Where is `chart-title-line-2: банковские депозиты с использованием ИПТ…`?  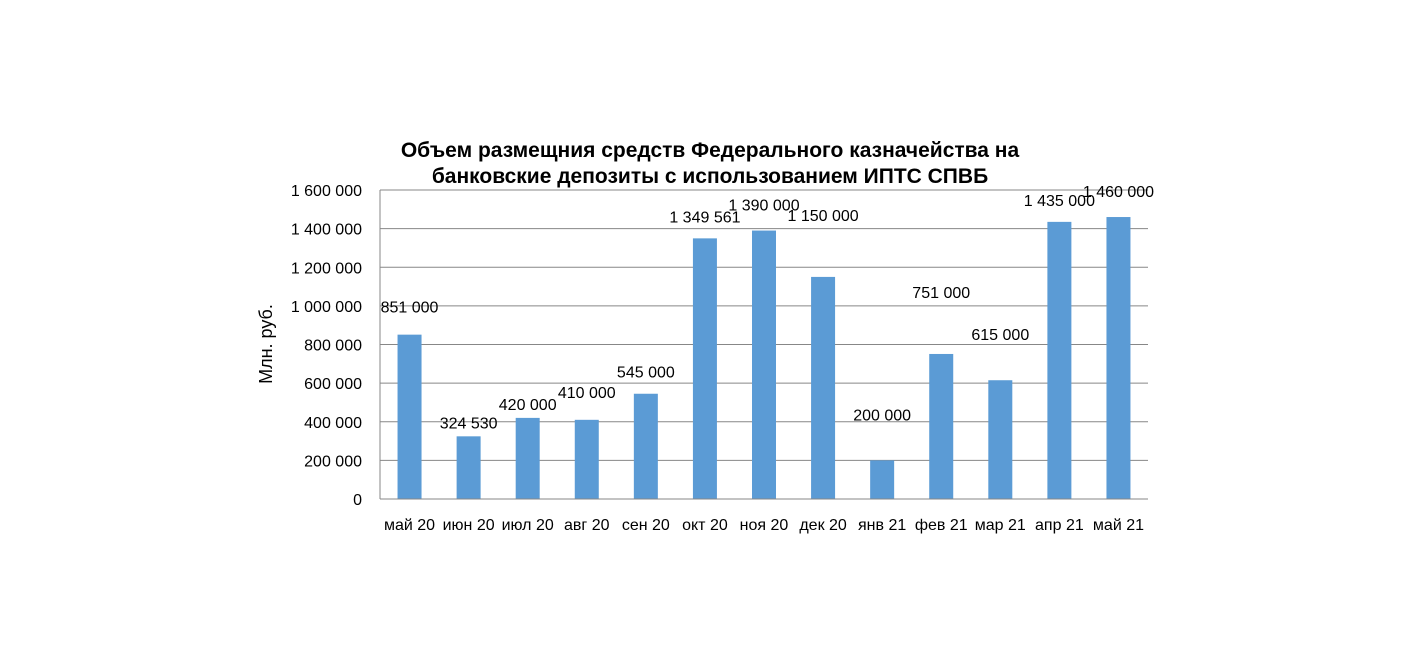
chart-title-line-2: банковские депозиты с использованием ИПТ… is located at coordinates (710, 176).